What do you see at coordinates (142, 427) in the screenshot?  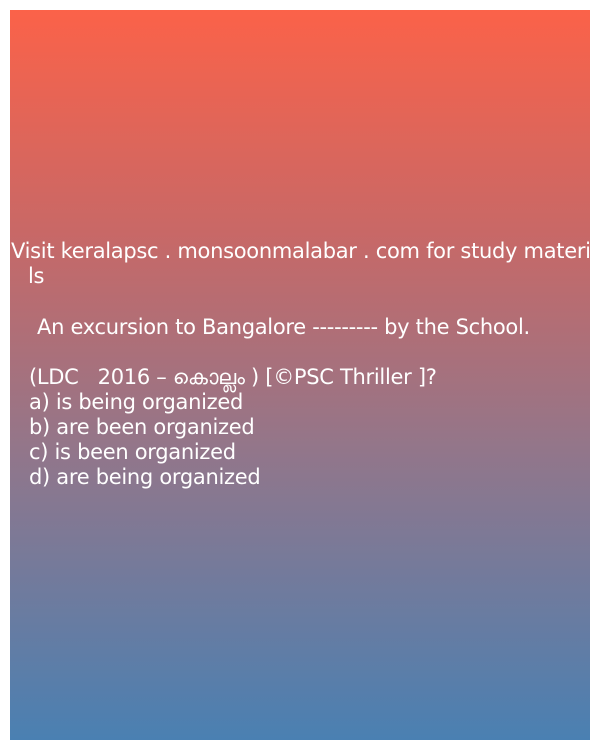 I see `option-b: b) are been organized` at bounding box center [142, 427].